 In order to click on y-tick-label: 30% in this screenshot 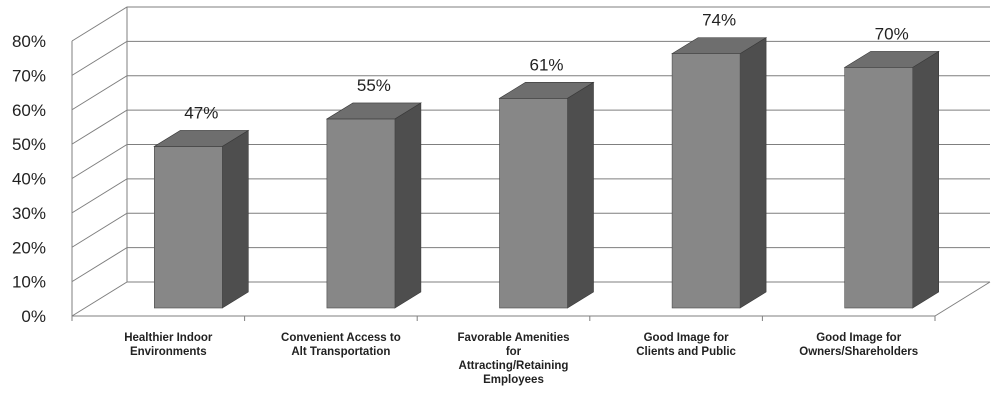, I will do `click(29, 213)`.